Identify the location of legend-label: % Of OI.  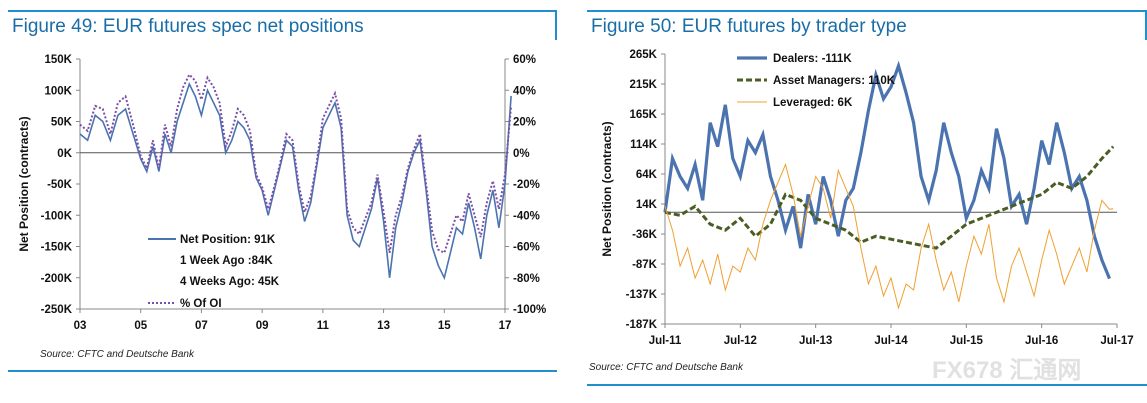
(201, 304).